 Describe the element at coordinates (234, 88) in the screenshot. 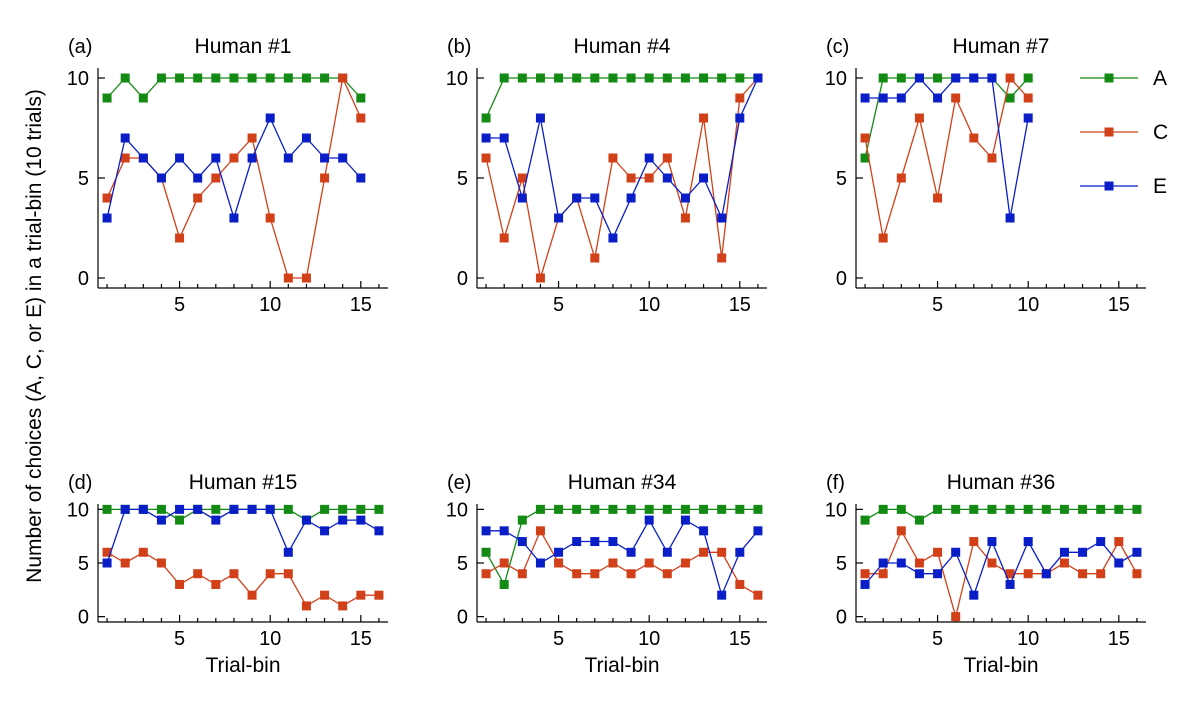

I see `series-A` at that location.